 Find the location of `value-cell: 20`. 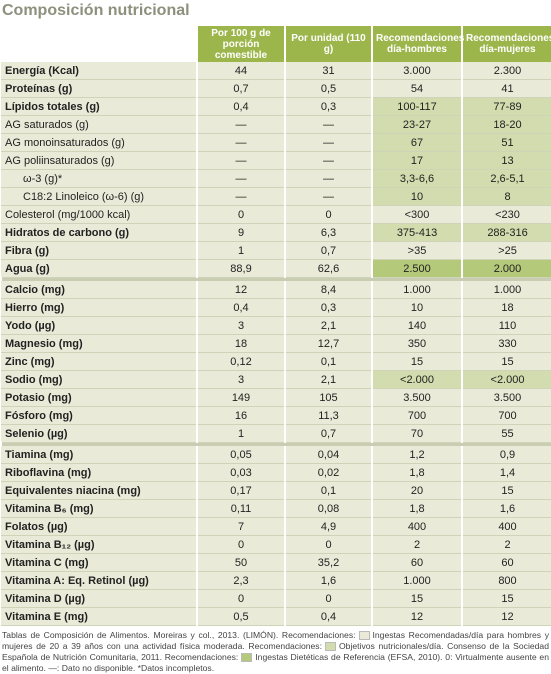

value-cell: 20 is located at coordinates (416, 490).